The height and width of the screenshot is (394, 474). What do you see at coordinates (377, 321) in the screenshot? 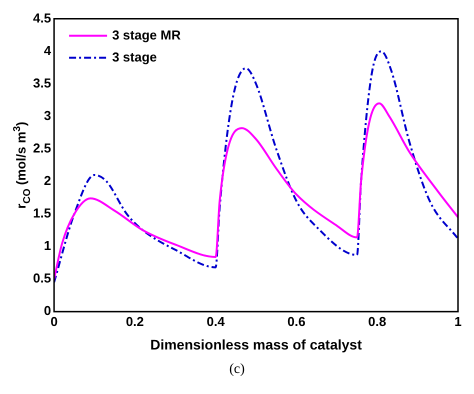
I see `x-tick-label: 0.8` at bounding box center [377, 321].